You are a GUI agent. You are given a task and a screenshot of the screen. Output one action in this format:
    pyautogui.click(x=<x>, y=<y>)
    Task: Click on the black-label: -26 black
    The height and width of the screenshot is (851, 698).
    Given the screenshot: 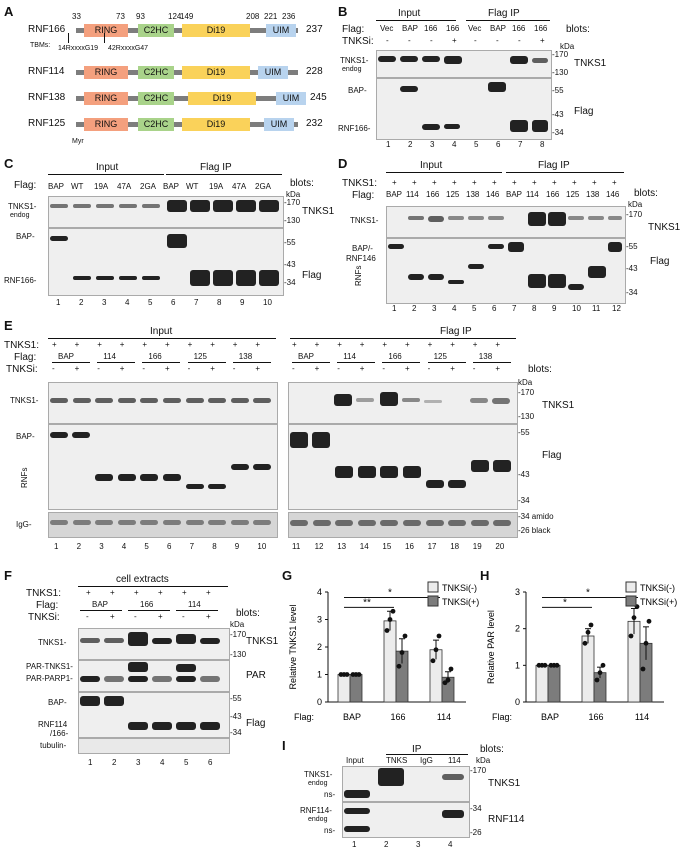 What is the action you would take?
    pyautogui.click(x=534, y=530)
    